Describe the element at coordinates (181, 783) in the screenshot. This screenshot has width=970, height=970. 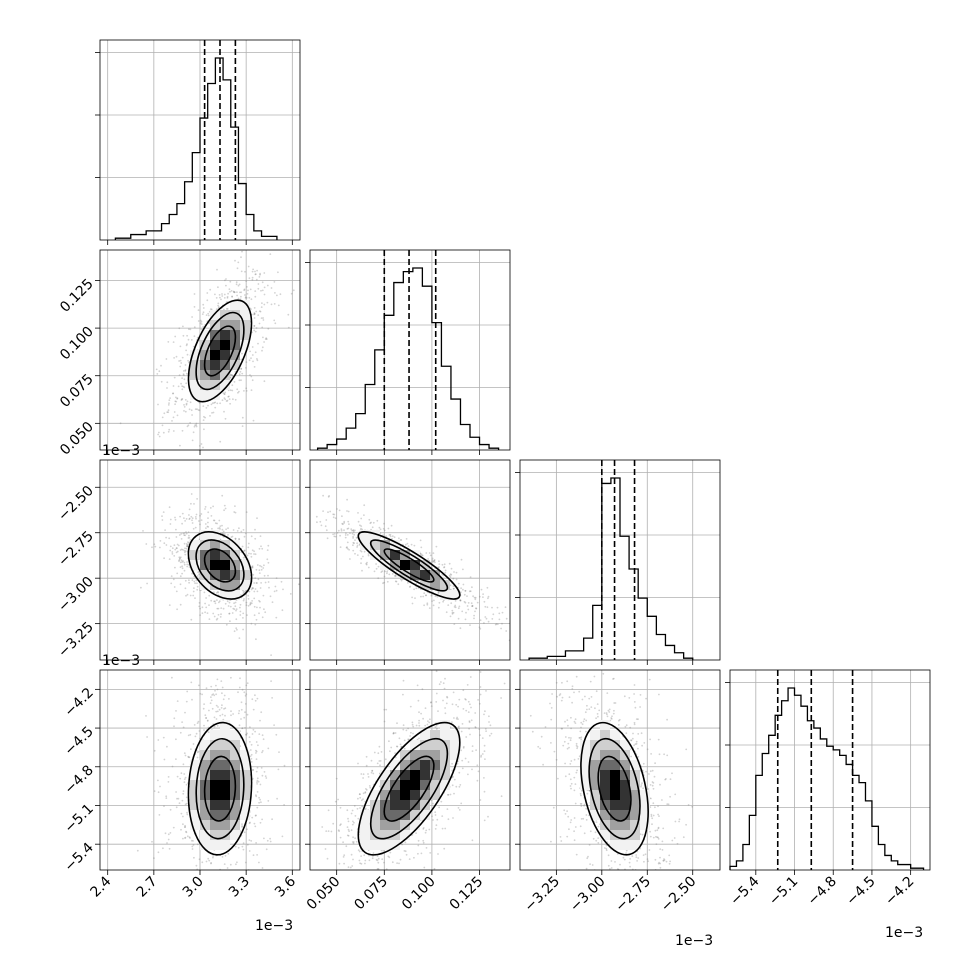
I see `density-panel-1-4: 2.4 2.7 3.0 3.3 3.6−5.4−5.1−4.8−4.5−4.2` at that location.